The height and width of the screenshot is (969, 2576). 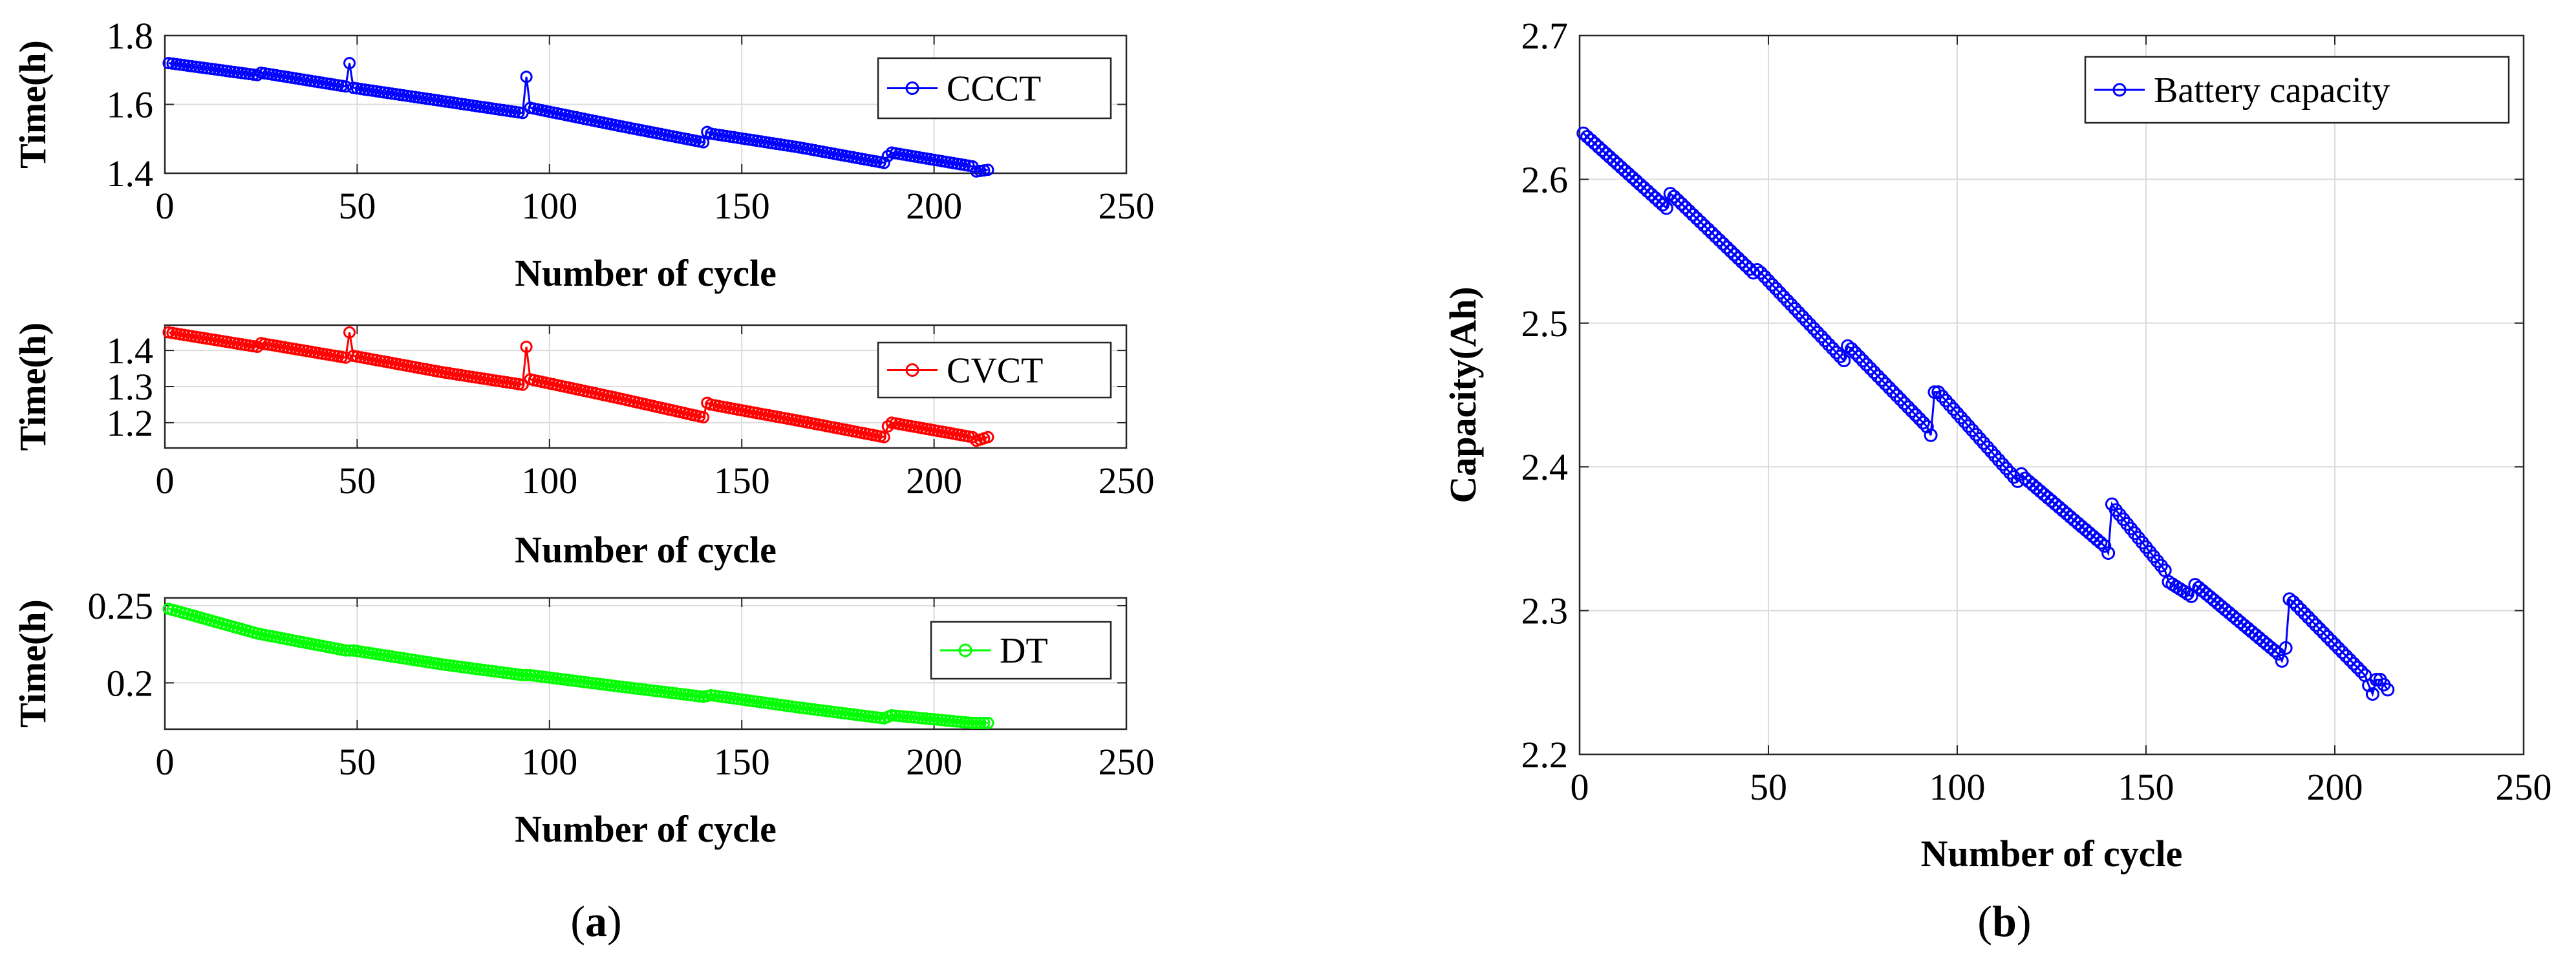 I want to click on legend: Battery capacity, so click(x=2297, y=90).